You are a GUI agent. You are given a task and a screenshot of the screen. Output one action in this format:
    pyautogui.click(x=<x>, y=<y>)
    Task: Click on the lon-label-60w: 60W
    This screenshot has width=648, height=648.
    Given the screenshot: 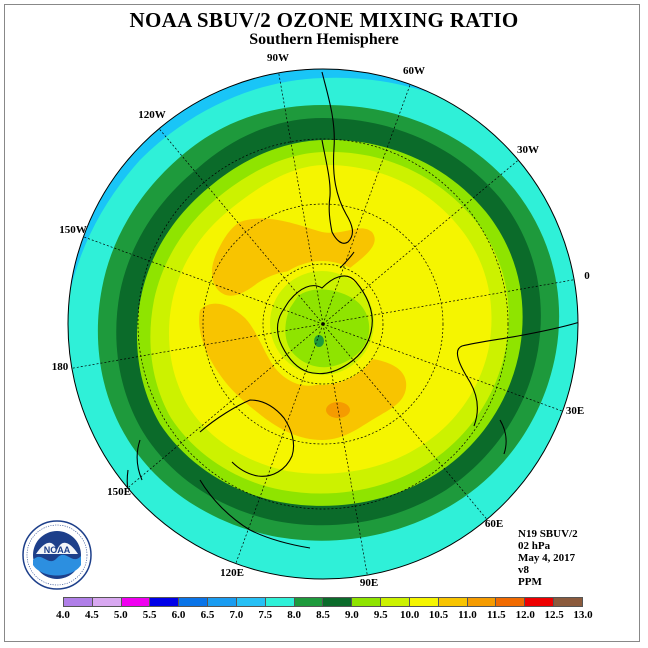 What is the action you would take?
    pyautogui.click(x=414, y=71)
    